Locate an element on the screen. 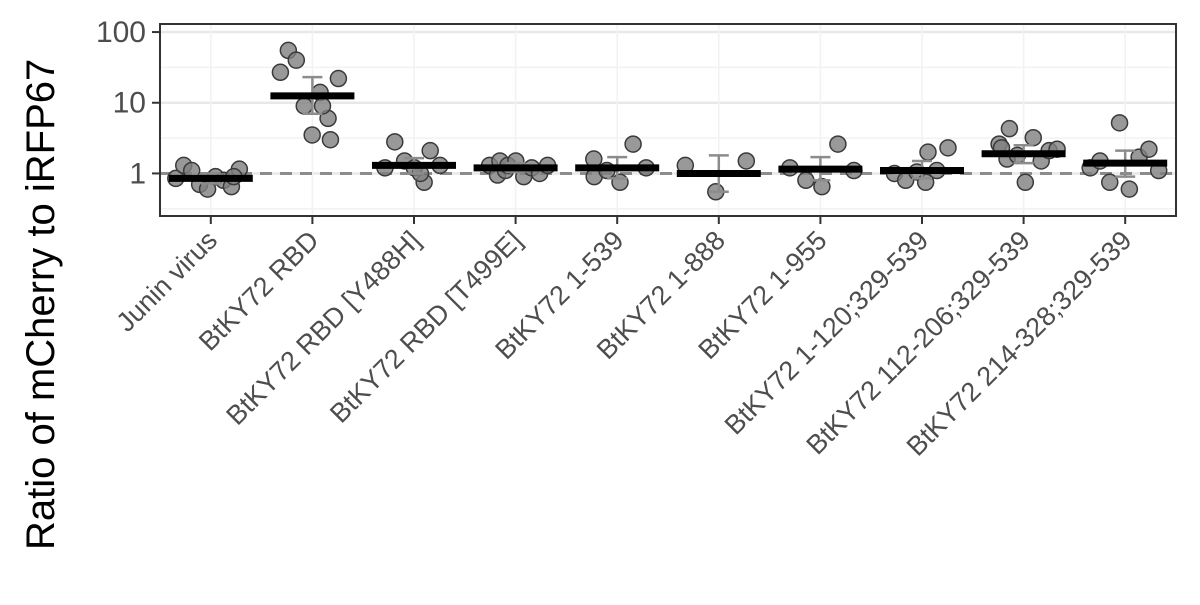 The image size is (1200, 605). x-tick-label: BtKY72 1-120;329-539 is located at coordinates (826, 332).